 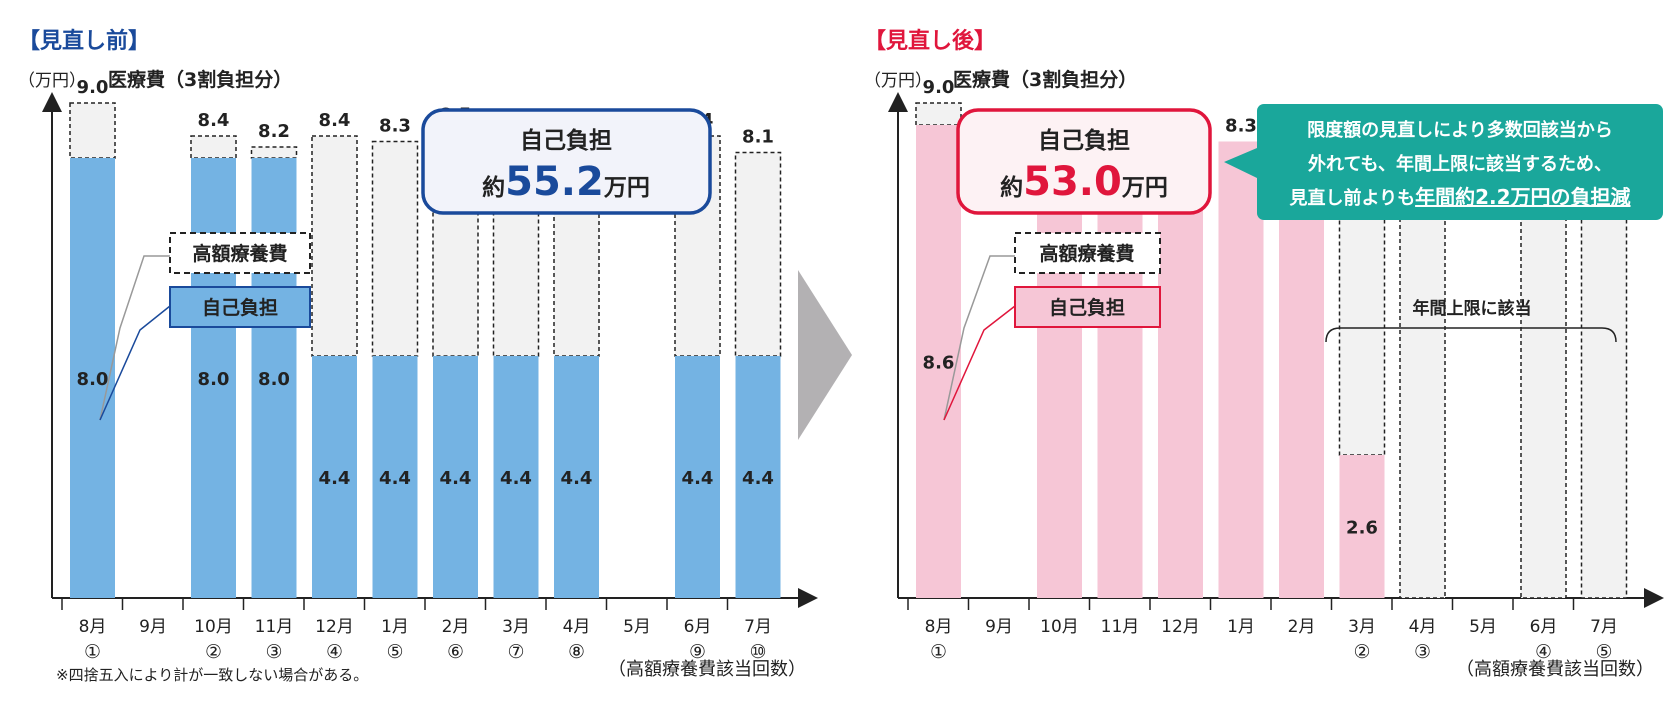 I want to click on legend-high-box-before, so click(x=240, y=253).